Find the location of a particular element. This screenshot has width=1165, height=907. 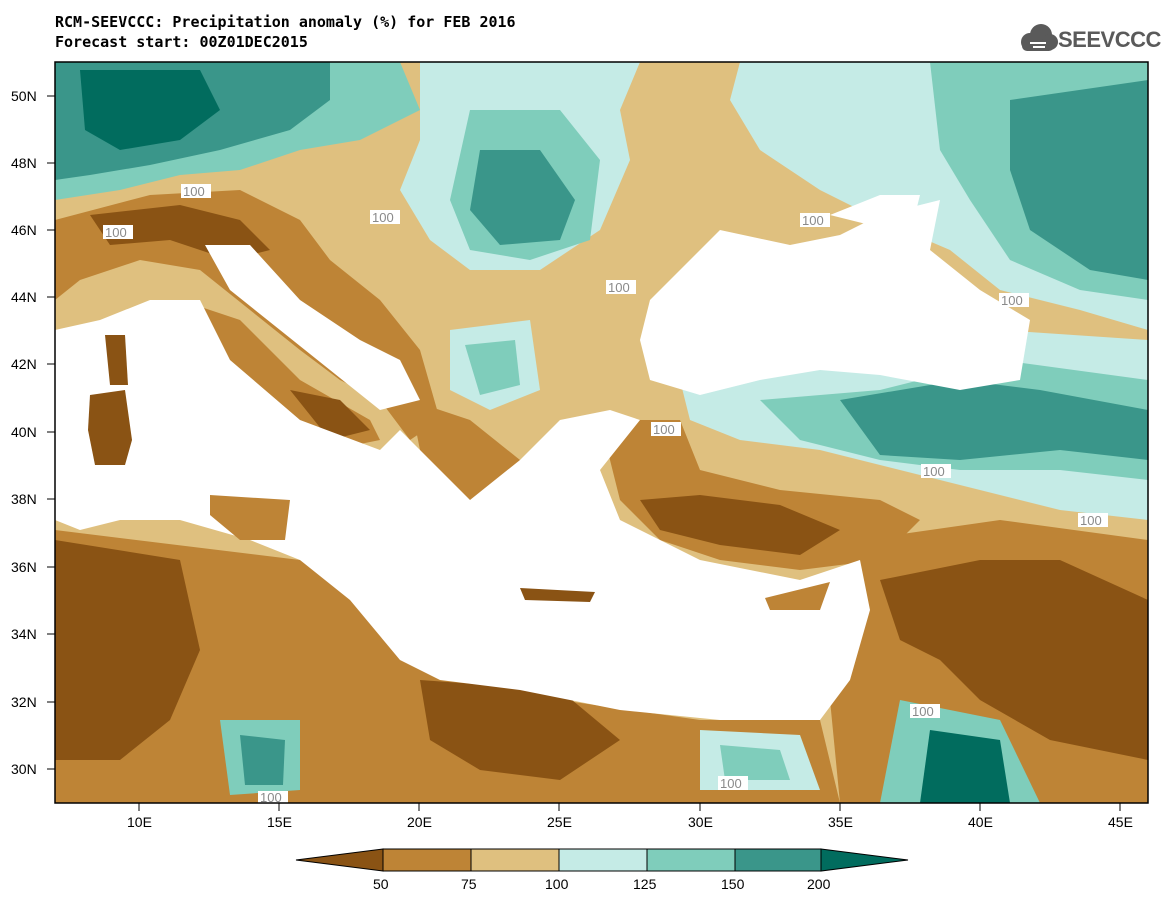

black-sea is located at coordinates (835, 297).